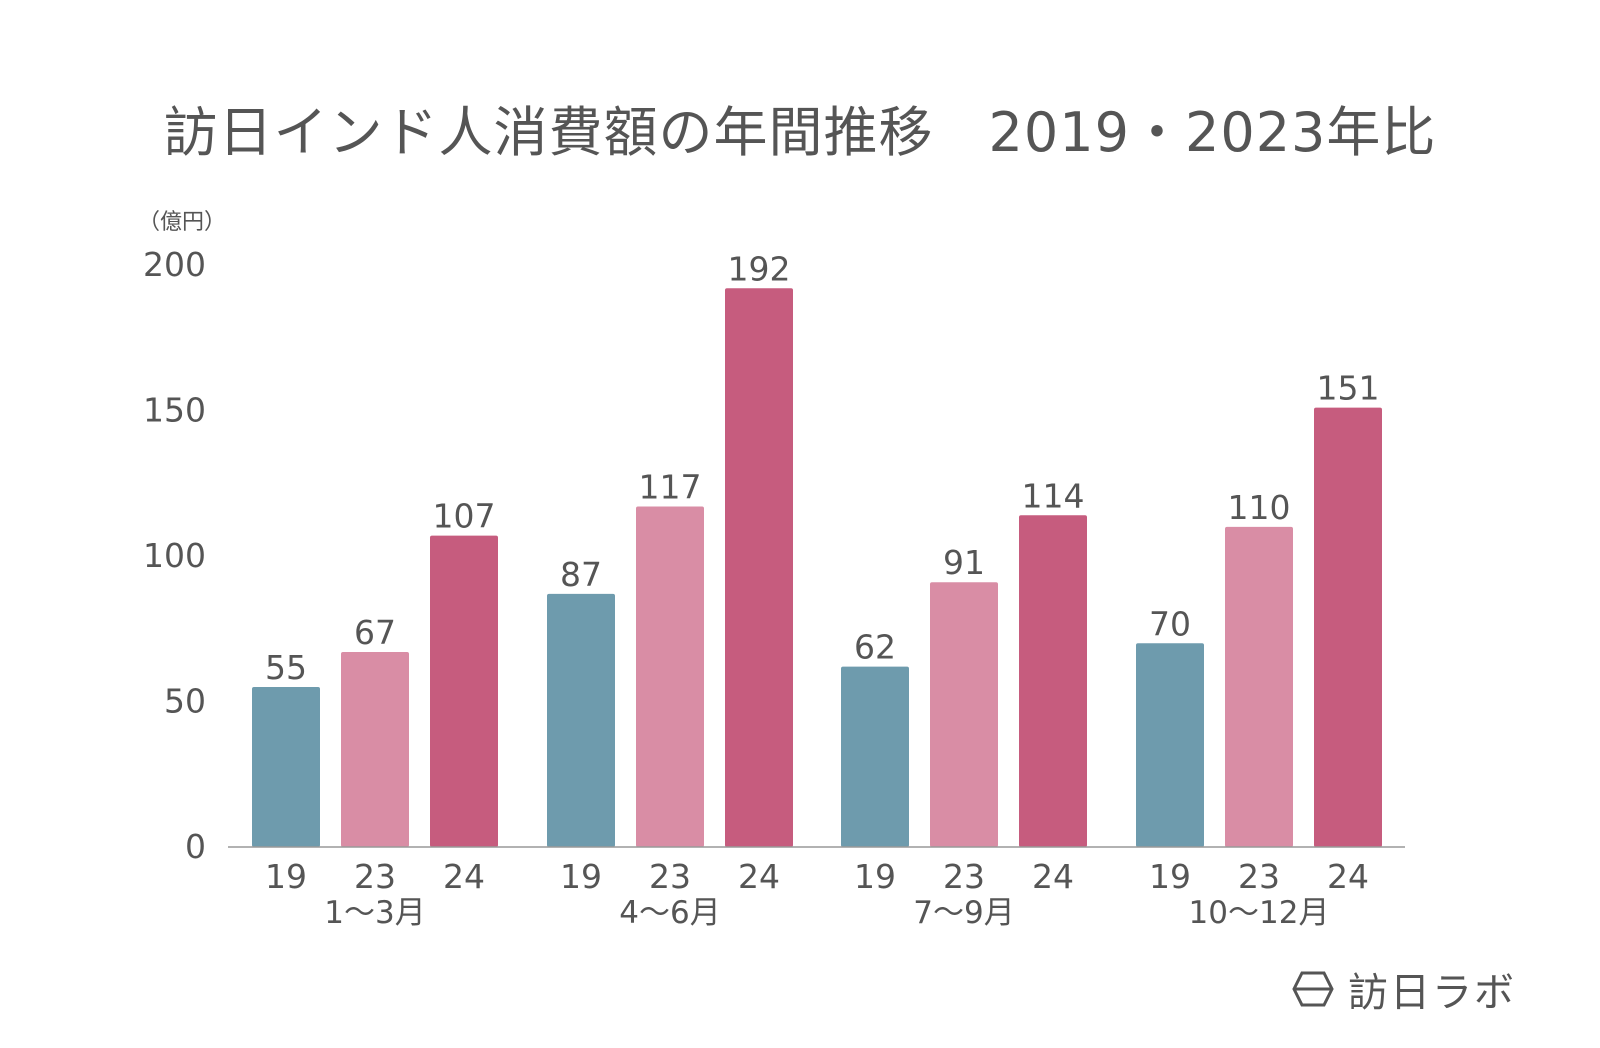  Describe the element at coordinates (1259, 913) in the screenshot. I see `group-label: 10〜12月` at that location.